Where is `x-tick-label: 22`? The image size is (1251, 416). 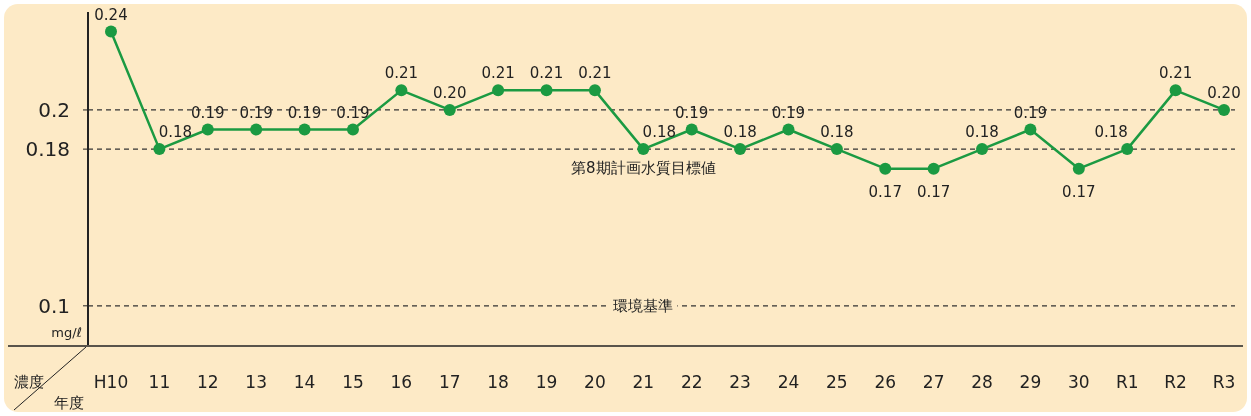 x-tick-label: 22 is located at coordinates (691, 382).